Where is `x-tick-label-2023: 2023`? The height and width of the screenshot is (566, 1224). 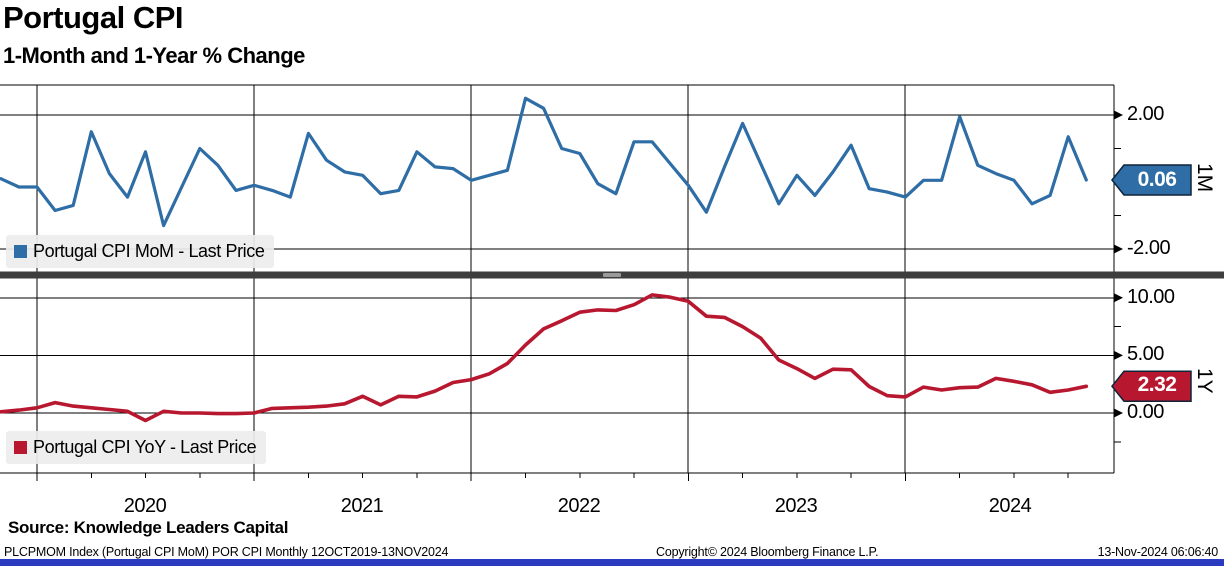
x-tick-label-2023: 2023 is located at coordinates (796, 506).